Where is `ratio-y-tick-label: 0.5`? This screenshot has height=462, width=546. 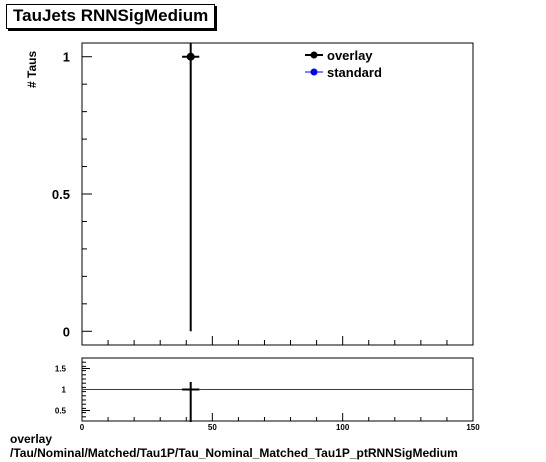 ratio-y-tick-label: 0.5 is located at coordinates (61, 411).